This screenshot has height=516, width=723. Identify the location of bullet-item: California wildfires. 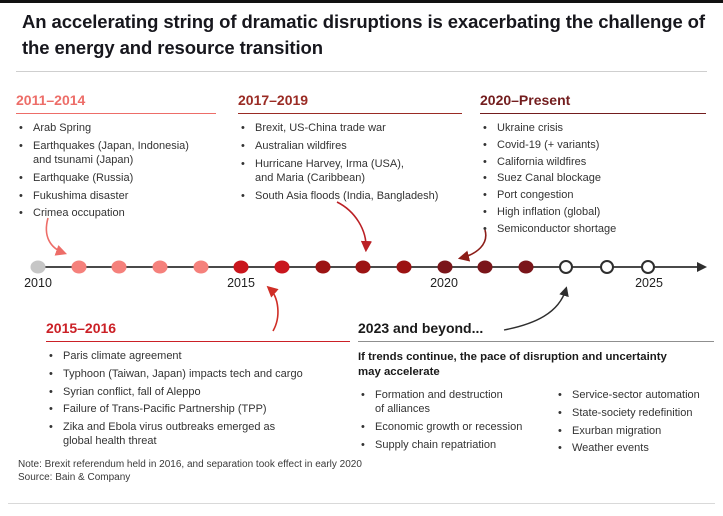
(593, 162).